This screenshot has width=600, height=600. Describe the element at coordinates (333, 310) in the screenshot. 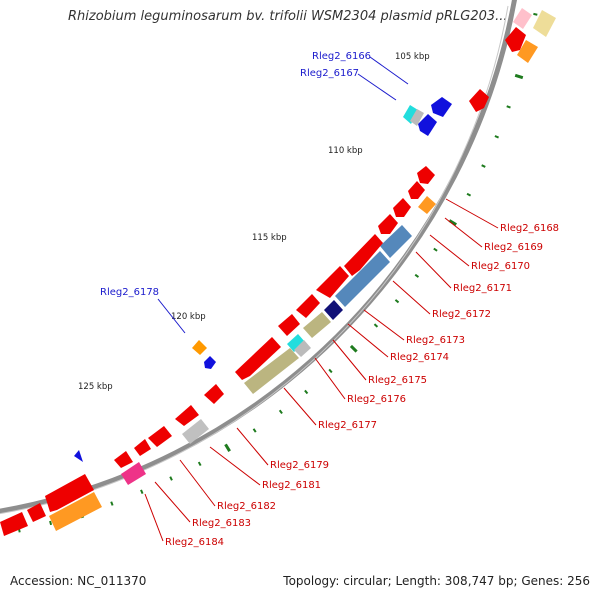

I see `gene-block-navy` at that location.